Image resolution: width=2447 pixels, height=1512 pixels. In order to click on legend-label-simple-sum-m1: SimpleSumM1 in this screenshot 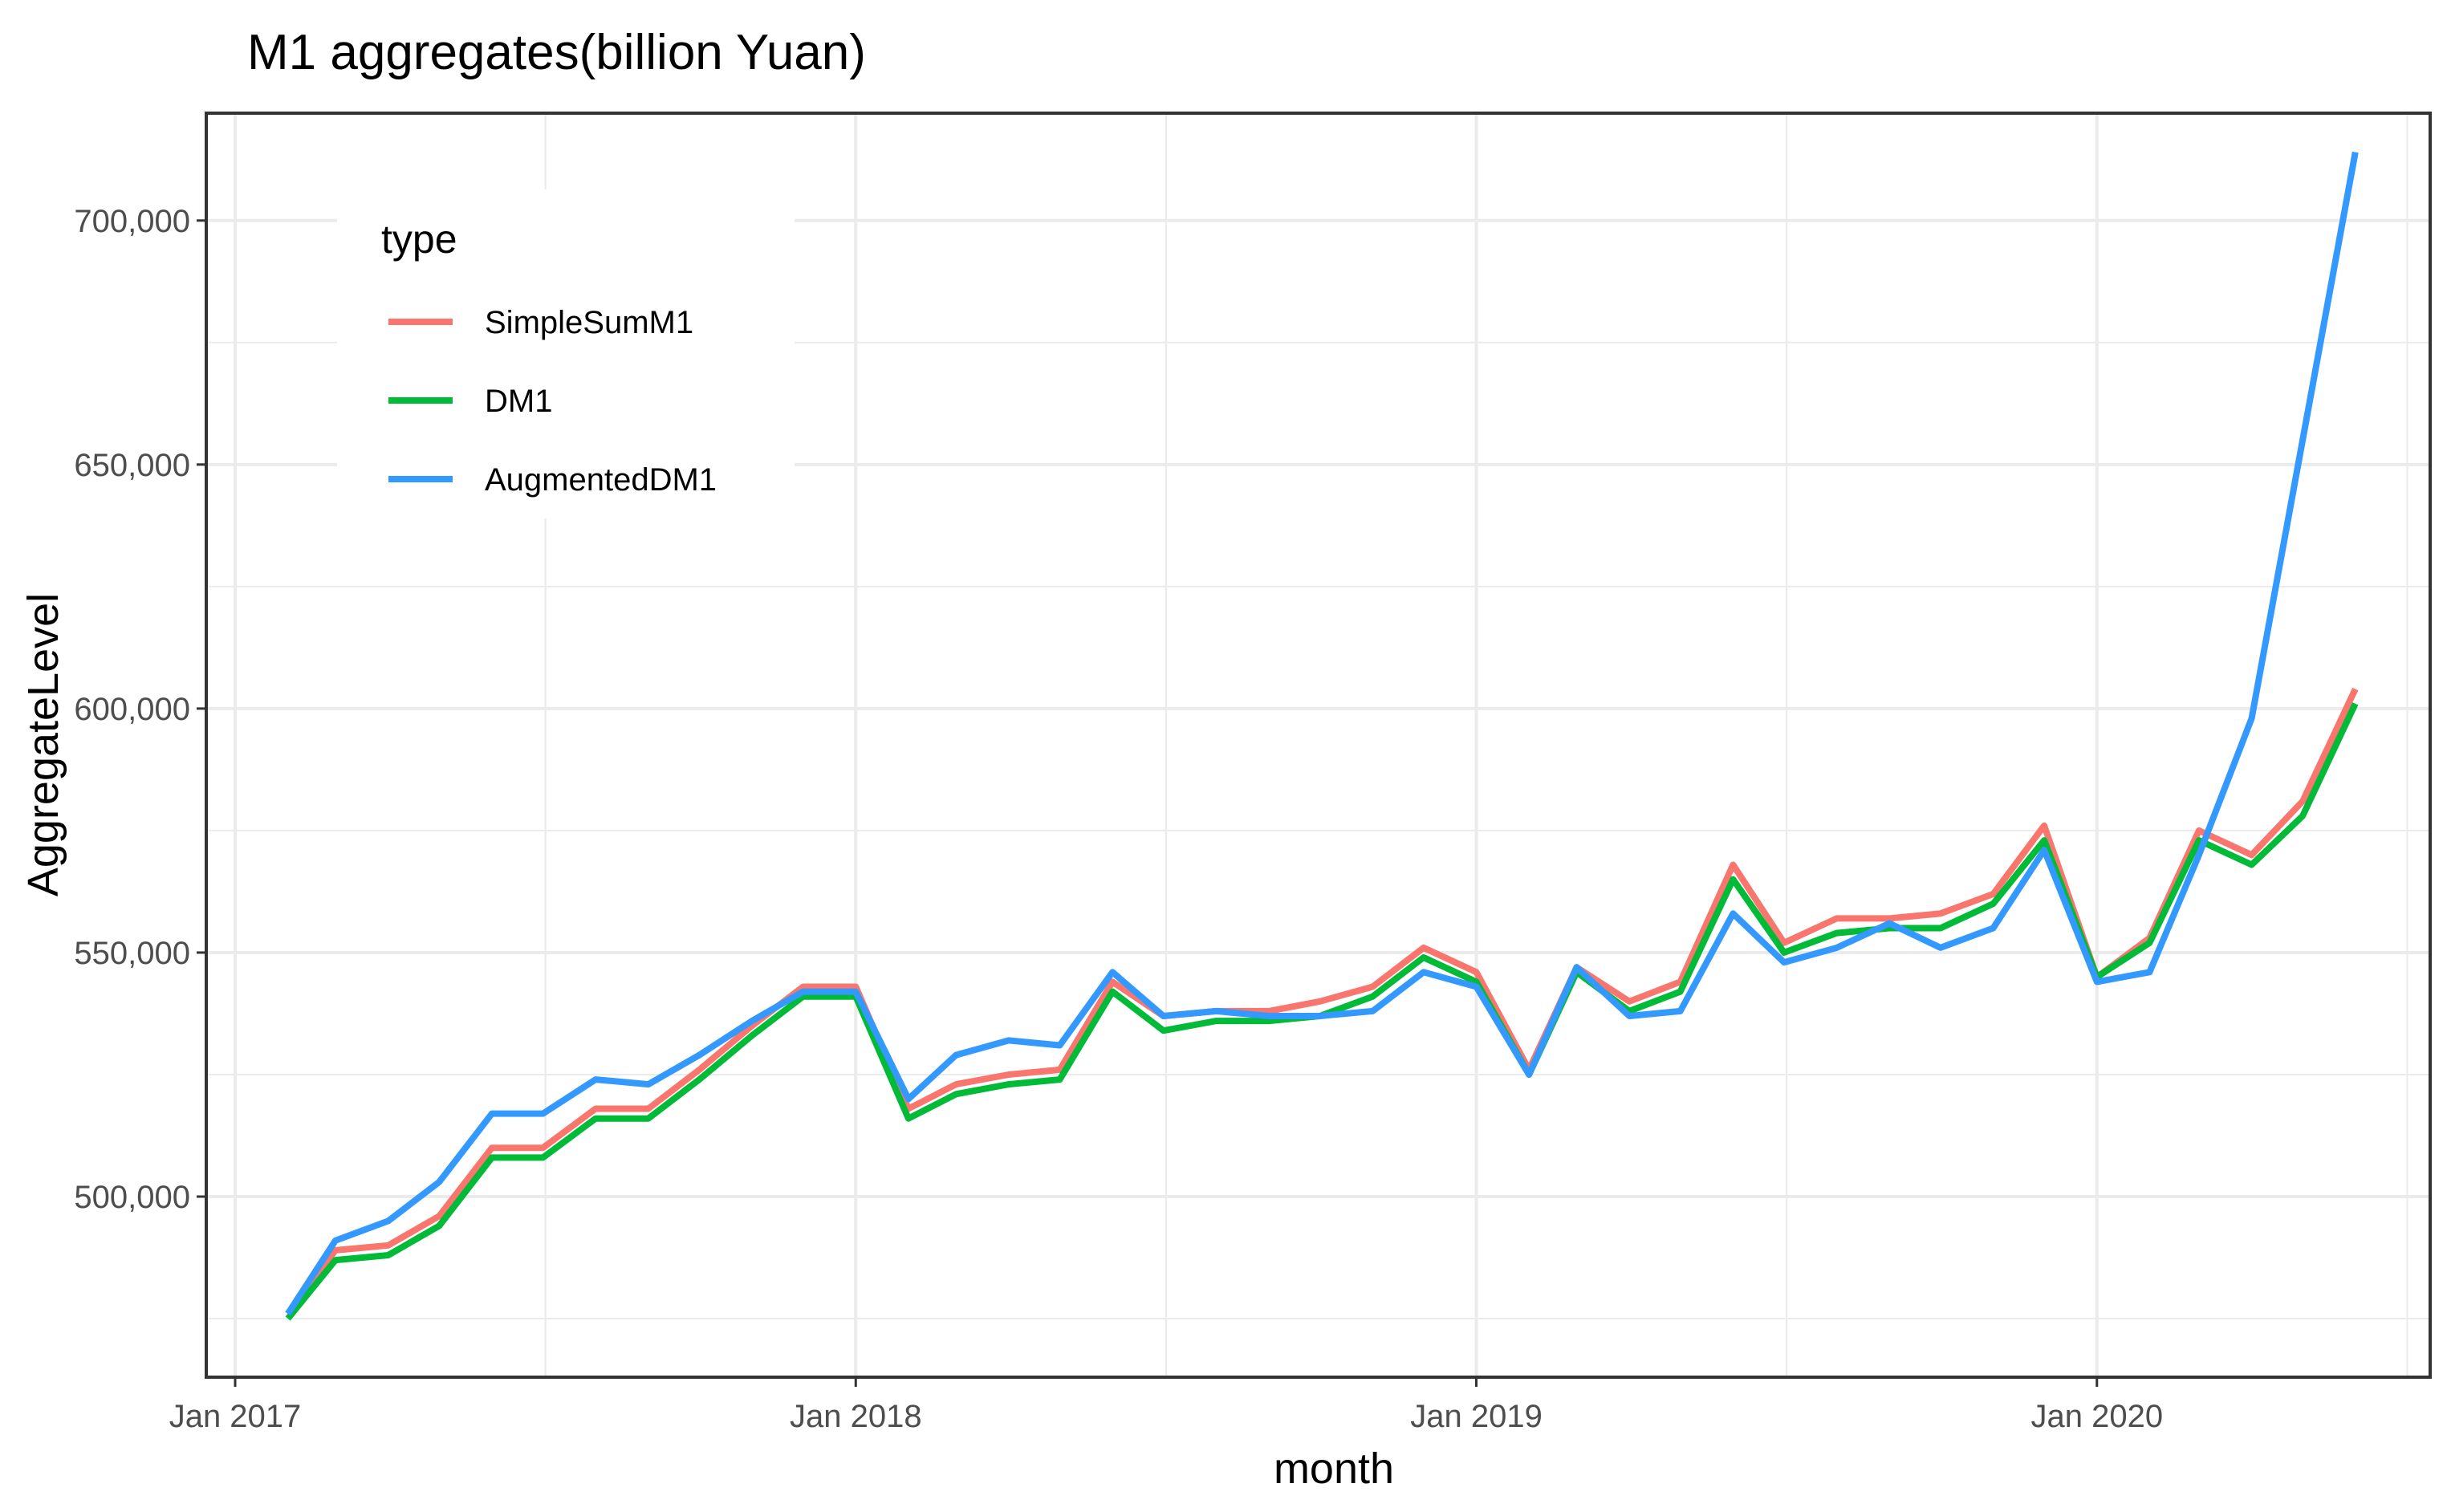, I will do `click(589, 322)`.